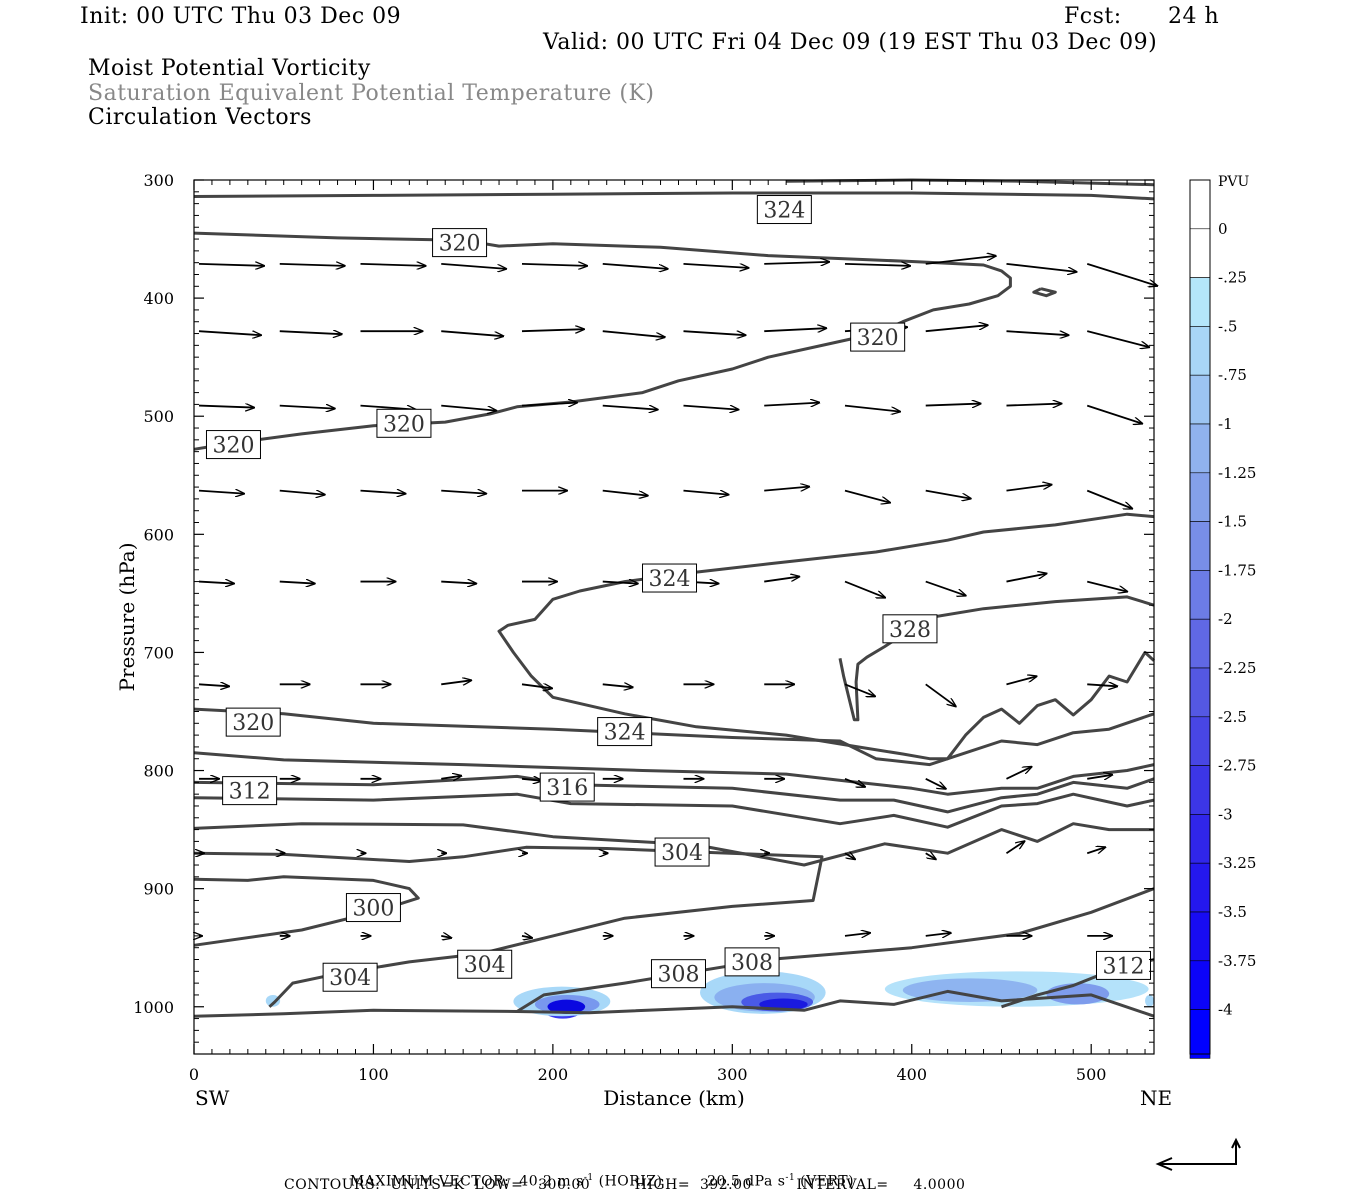 The width and height of the screenshot is (1350, 1200). What do you see at coordinates (1198, 1152) in the screenshot?
I see `reference-vector-icon` at bounding box center [1198, 1152].